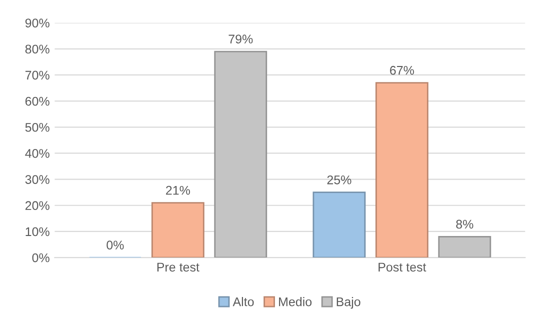 This screenshot has width=547, height=326. Describe the element at coordinates (37, 179) in the screenshot. I see `y-tick-label: 30%` at that location.